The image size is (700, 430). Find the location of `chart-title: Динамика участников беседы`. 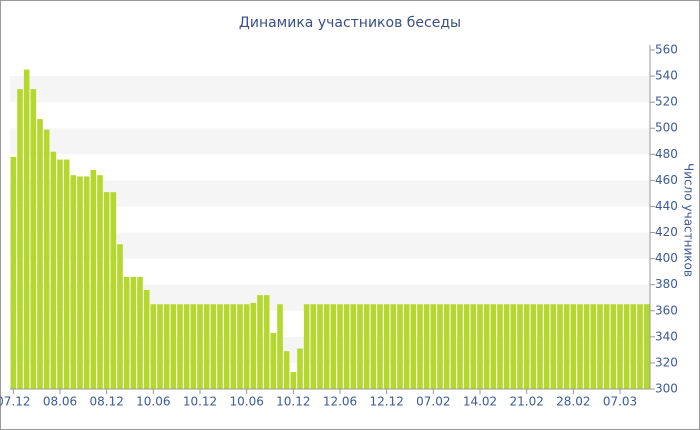

chart-title: Динамика участников беседы is located at coordinates (350, 23).